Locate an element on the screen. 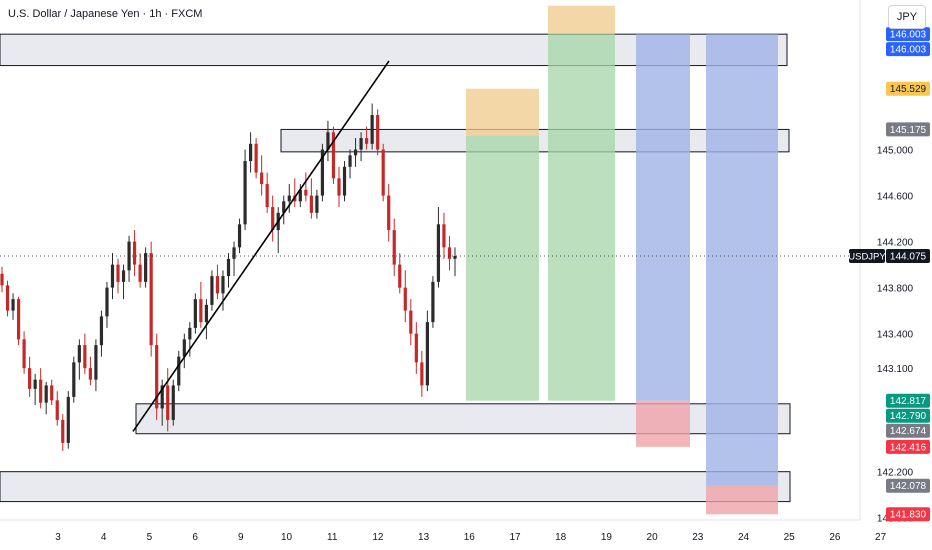  y-tick-label: 143.100 is located at coordinates (895, 369).